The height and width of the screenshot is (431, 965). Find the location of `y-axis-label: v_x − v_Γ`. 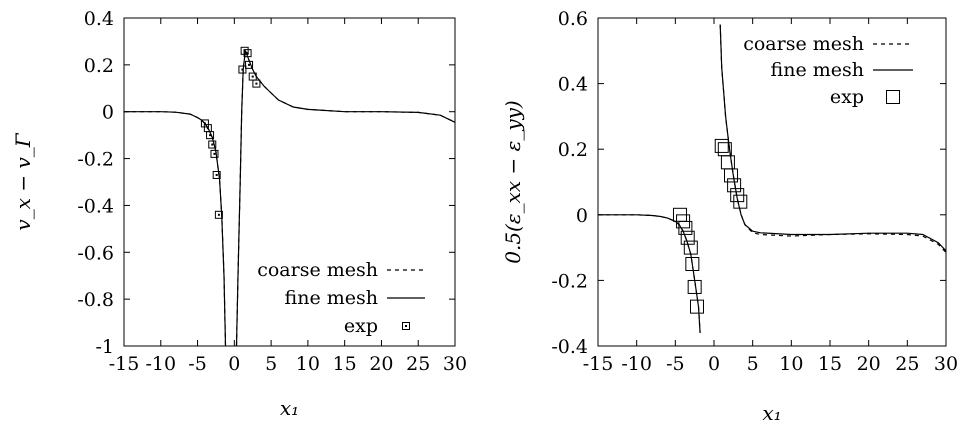

y-axis-label: v_x − v_Γ is located at coordinates (23, 181).